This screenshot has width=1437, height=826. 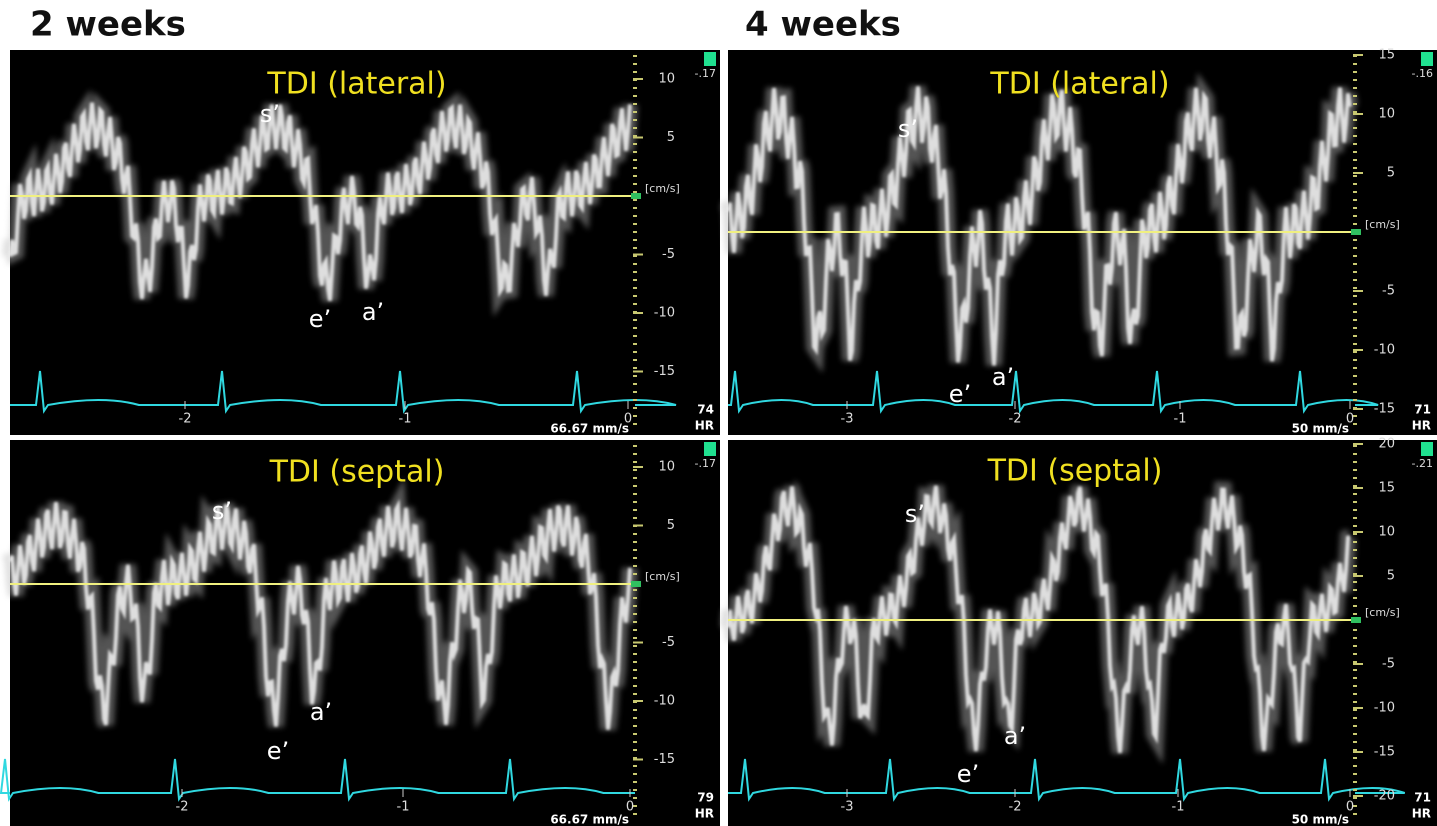 What do you see at coordinates (1422, 463) in the screenshot?
I see `scale-corner: -.21` at bounding box center [1422, 463].